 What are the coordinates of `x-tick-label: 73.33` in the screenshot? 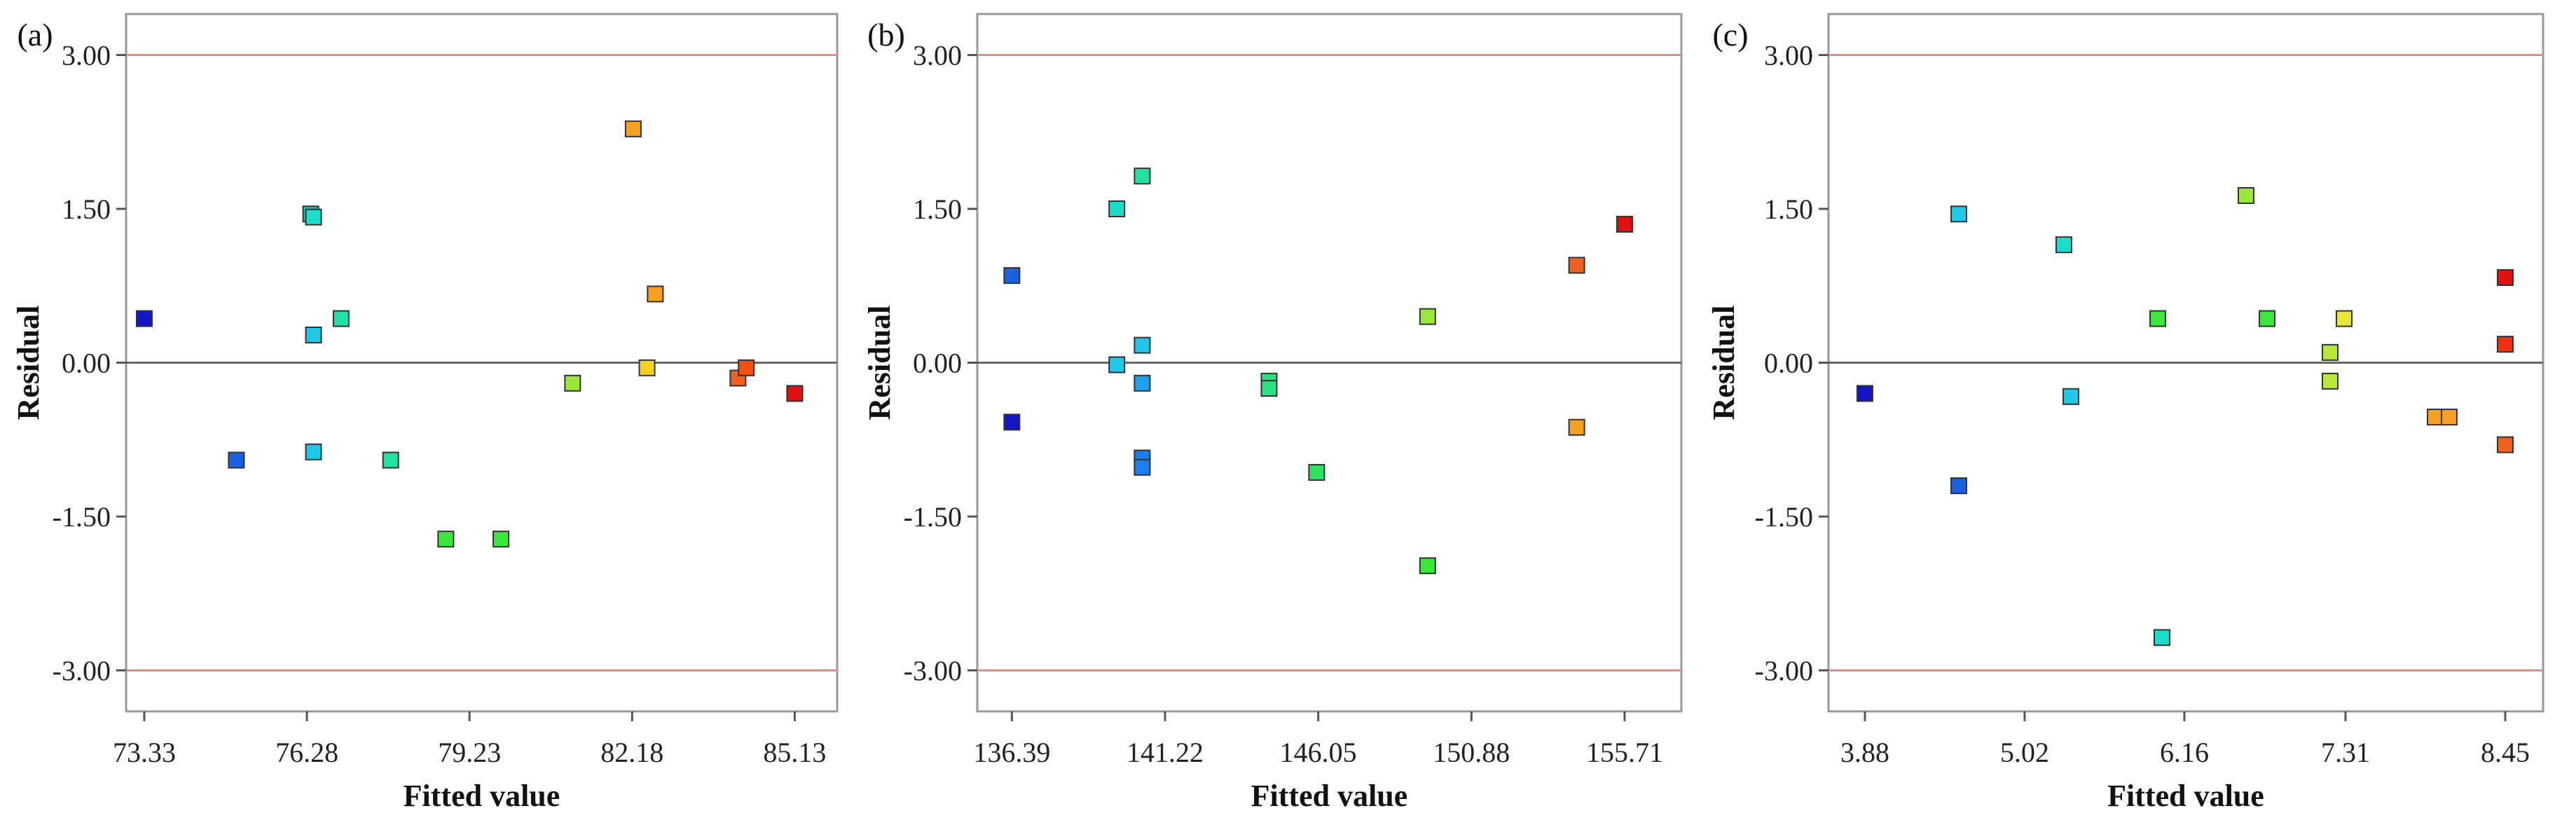 It's located at (144, 752).